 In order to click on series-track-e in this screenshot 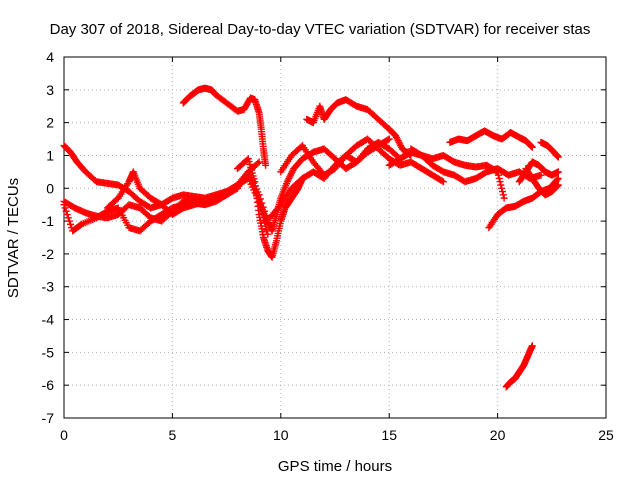, I will do `click(224, 126)`.